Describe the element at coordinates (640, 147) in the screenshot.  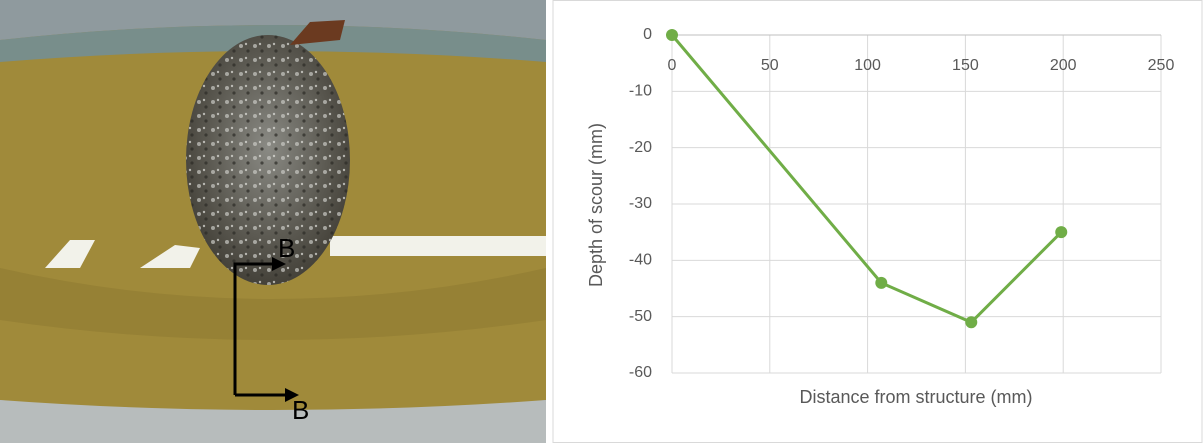
I see `y-tick-label: -20` at that location.